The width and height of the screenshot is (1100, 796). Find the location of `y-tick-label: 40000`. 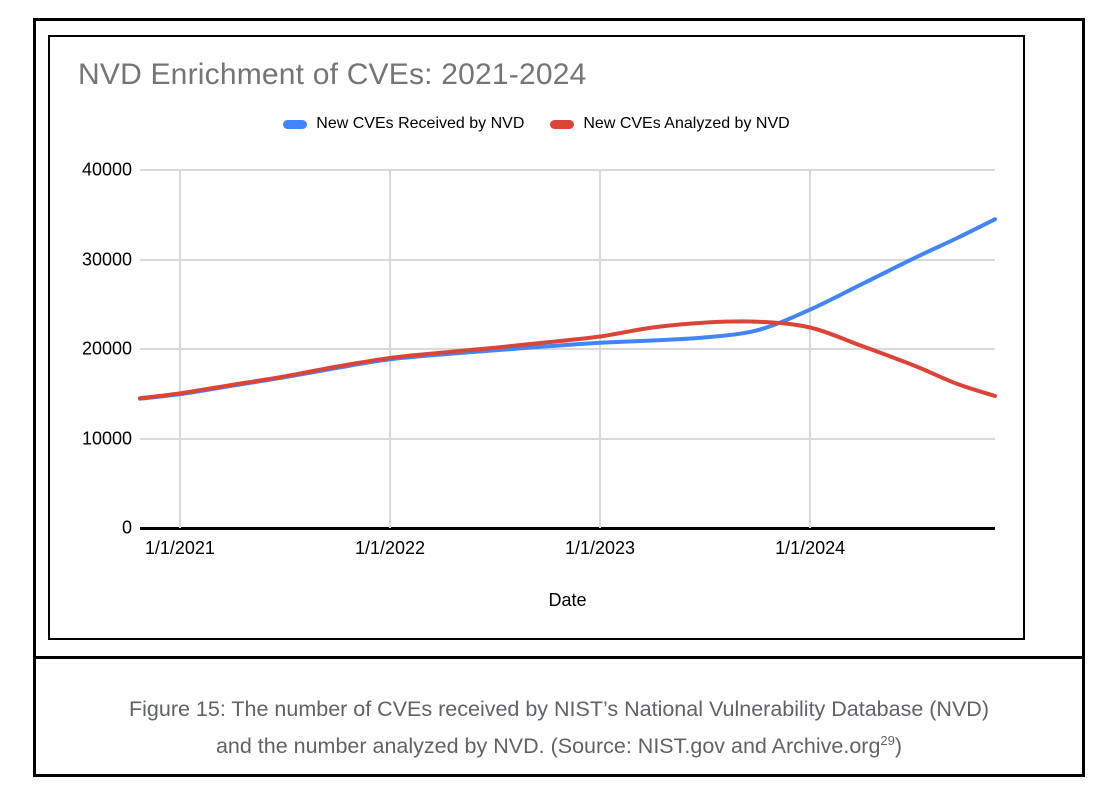

y-tick-label: 40000 is located at coordinates (106, 169).